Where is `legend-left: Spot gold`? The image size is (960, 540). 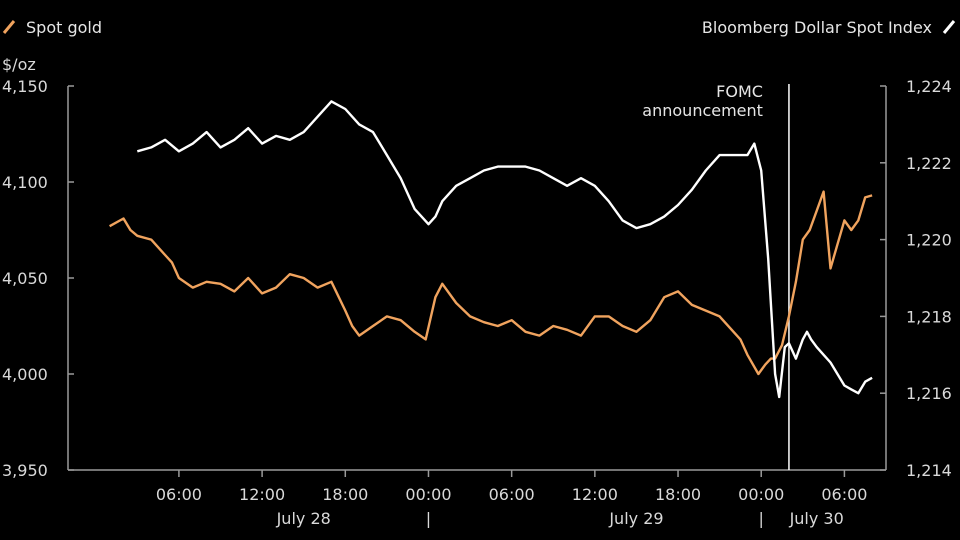 legend-left: Spot gold is located at coordinates (52, 27).